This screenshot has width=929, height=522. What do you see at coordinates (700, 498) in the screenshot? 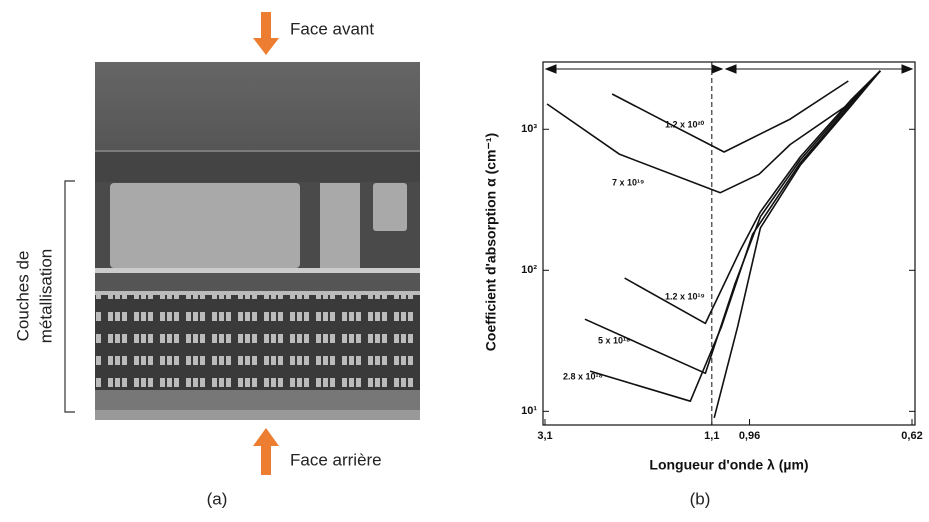
I see `panel-label: (b)` at bounding box center [700, 498].